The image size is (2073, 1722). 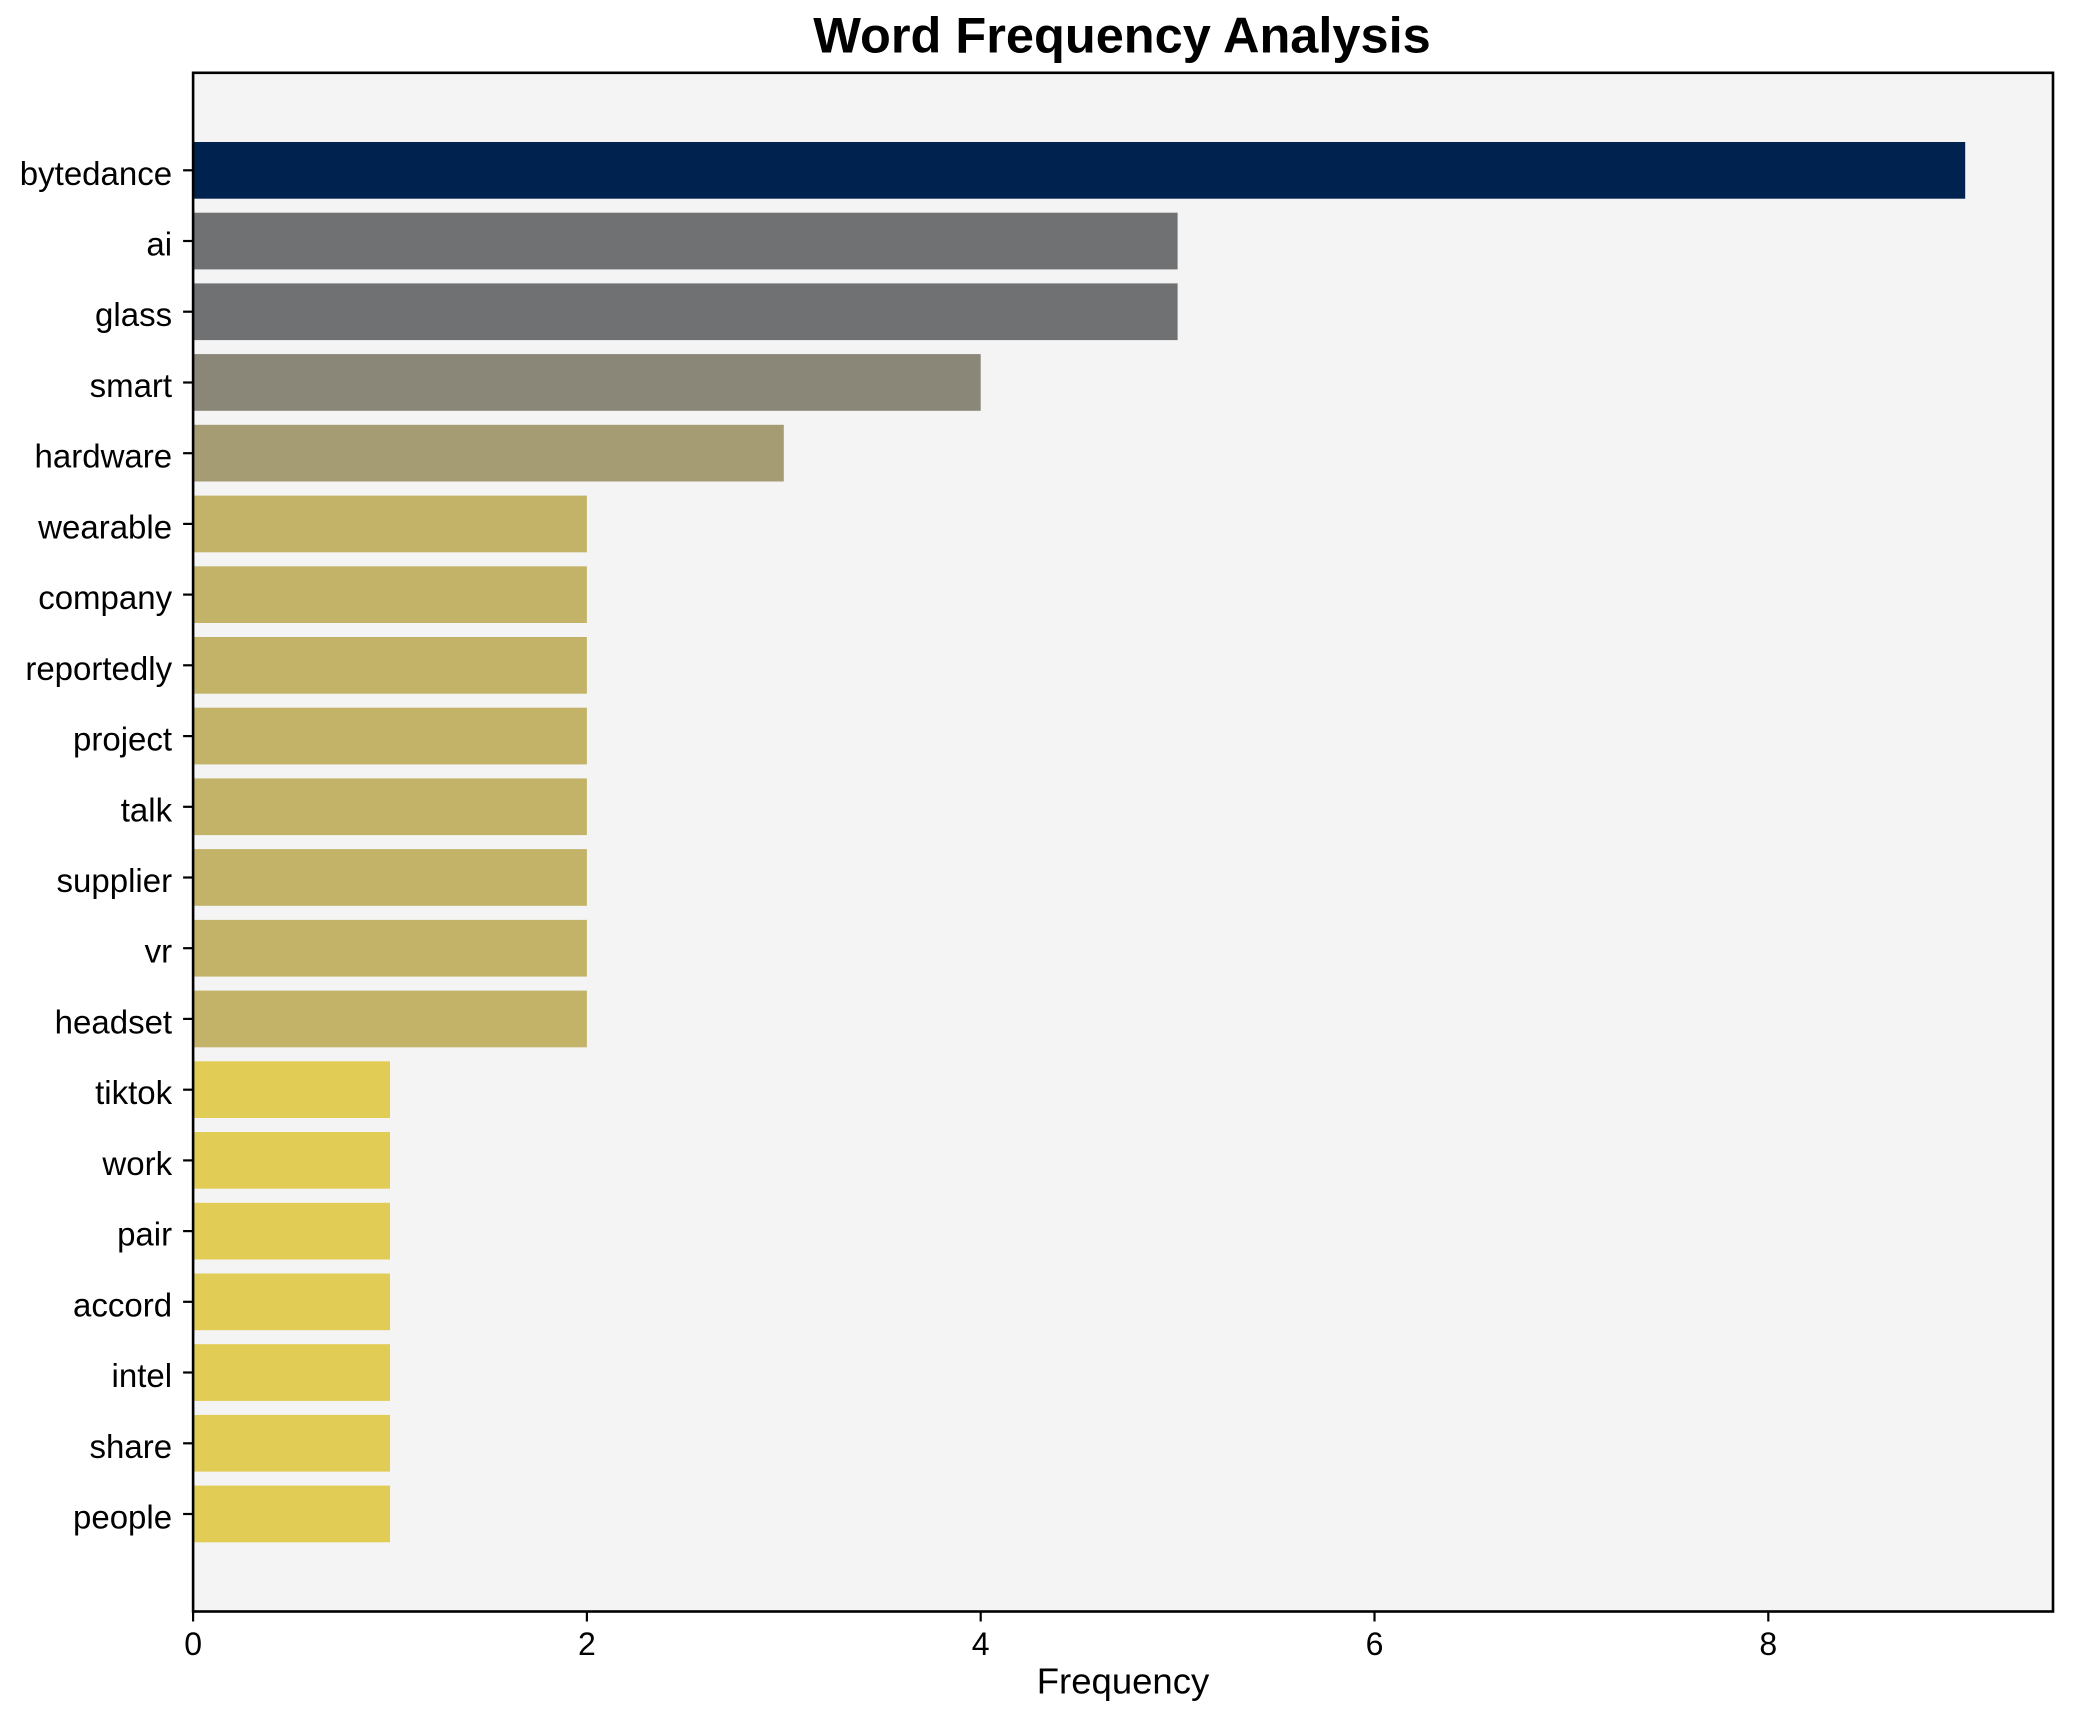 What do you see at coordinates (1123, 1681) in the screenshot?
I see `svg-text: Frequency` at bounding box center [1123, 1681].